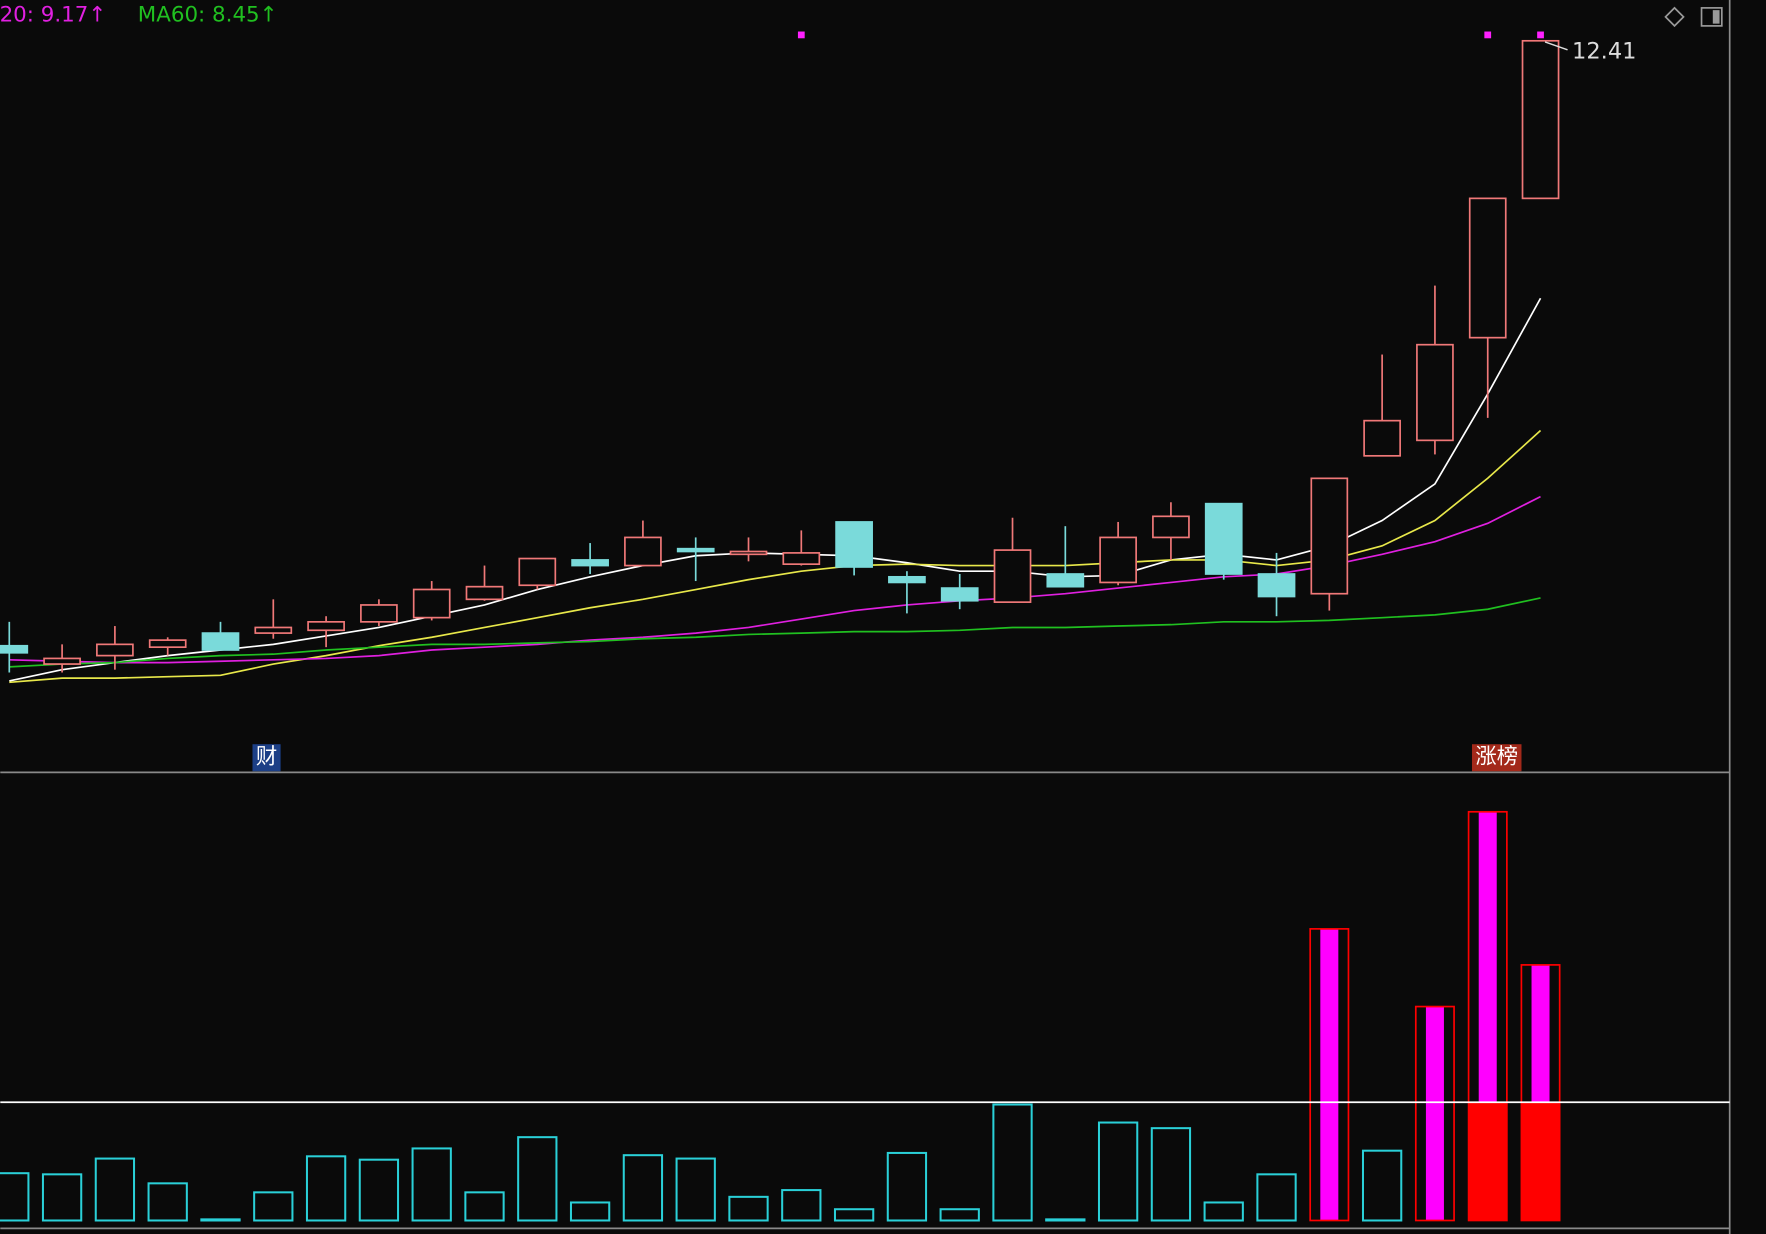  I want to click on panel-icon, so click(1711, 17).